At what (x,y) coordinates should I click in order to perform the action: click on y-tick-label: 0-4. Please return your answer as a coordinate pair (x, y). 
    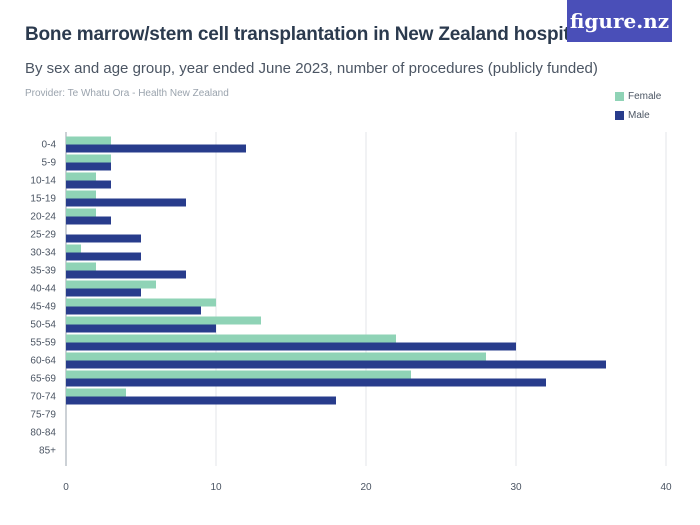
    Looking at the image, I should click on (49, 145).